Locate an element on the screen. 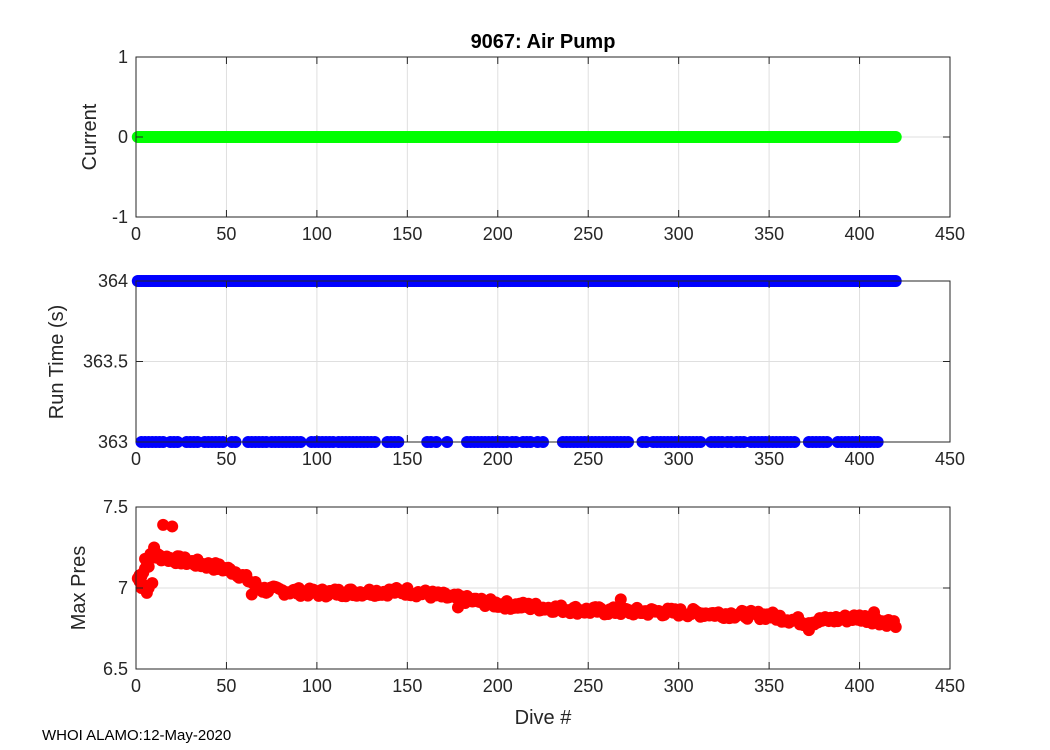  y-tick-label: 6.5 is located at coordinates (115, 669).